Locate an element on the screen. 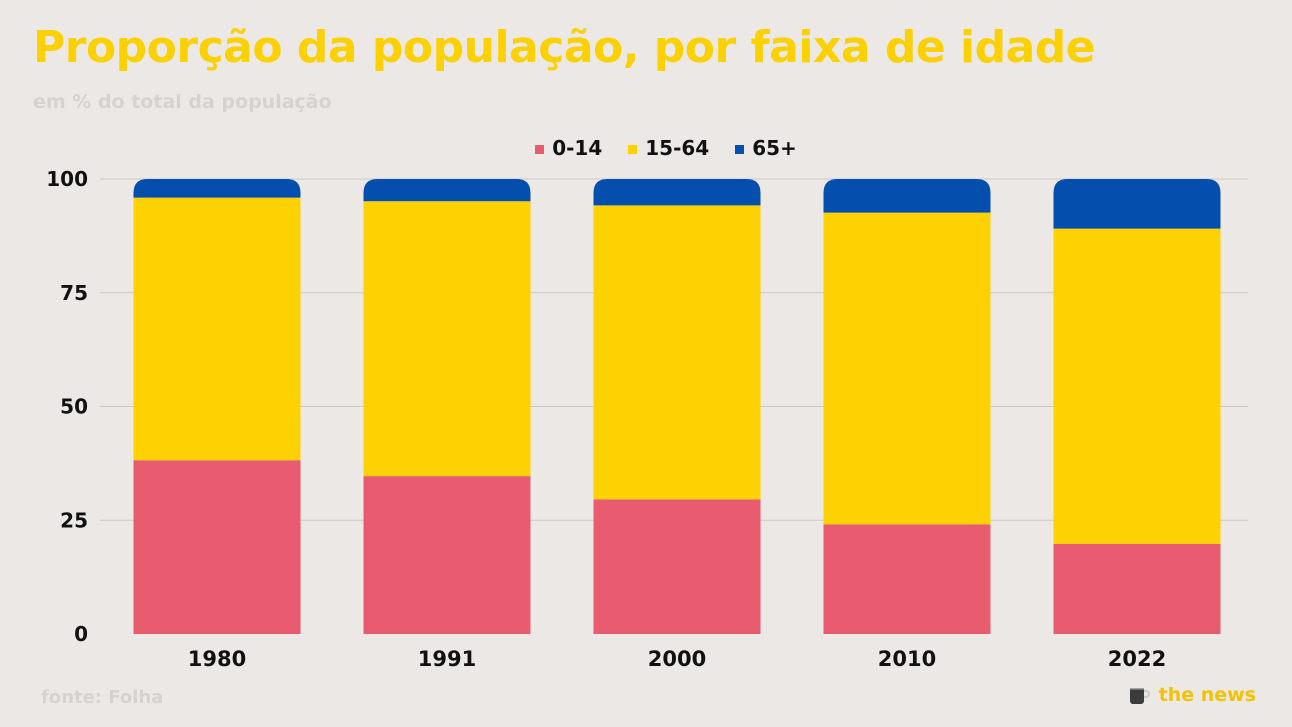 This screenshot has height=727, width=1292. x-tick-label-1991: 1991 is located at coordinates (447, 659).